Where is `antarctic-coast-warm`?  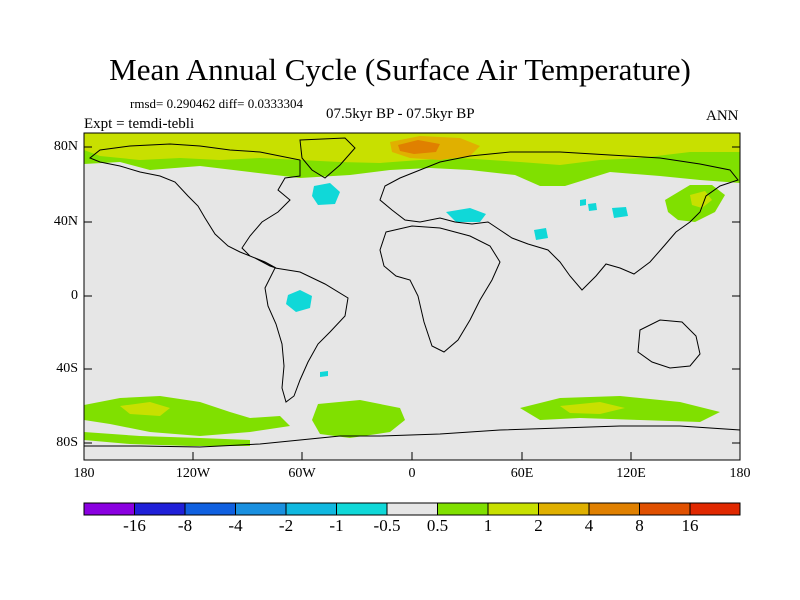
antarctic-coast-warm is located at coordinates (167, 439).